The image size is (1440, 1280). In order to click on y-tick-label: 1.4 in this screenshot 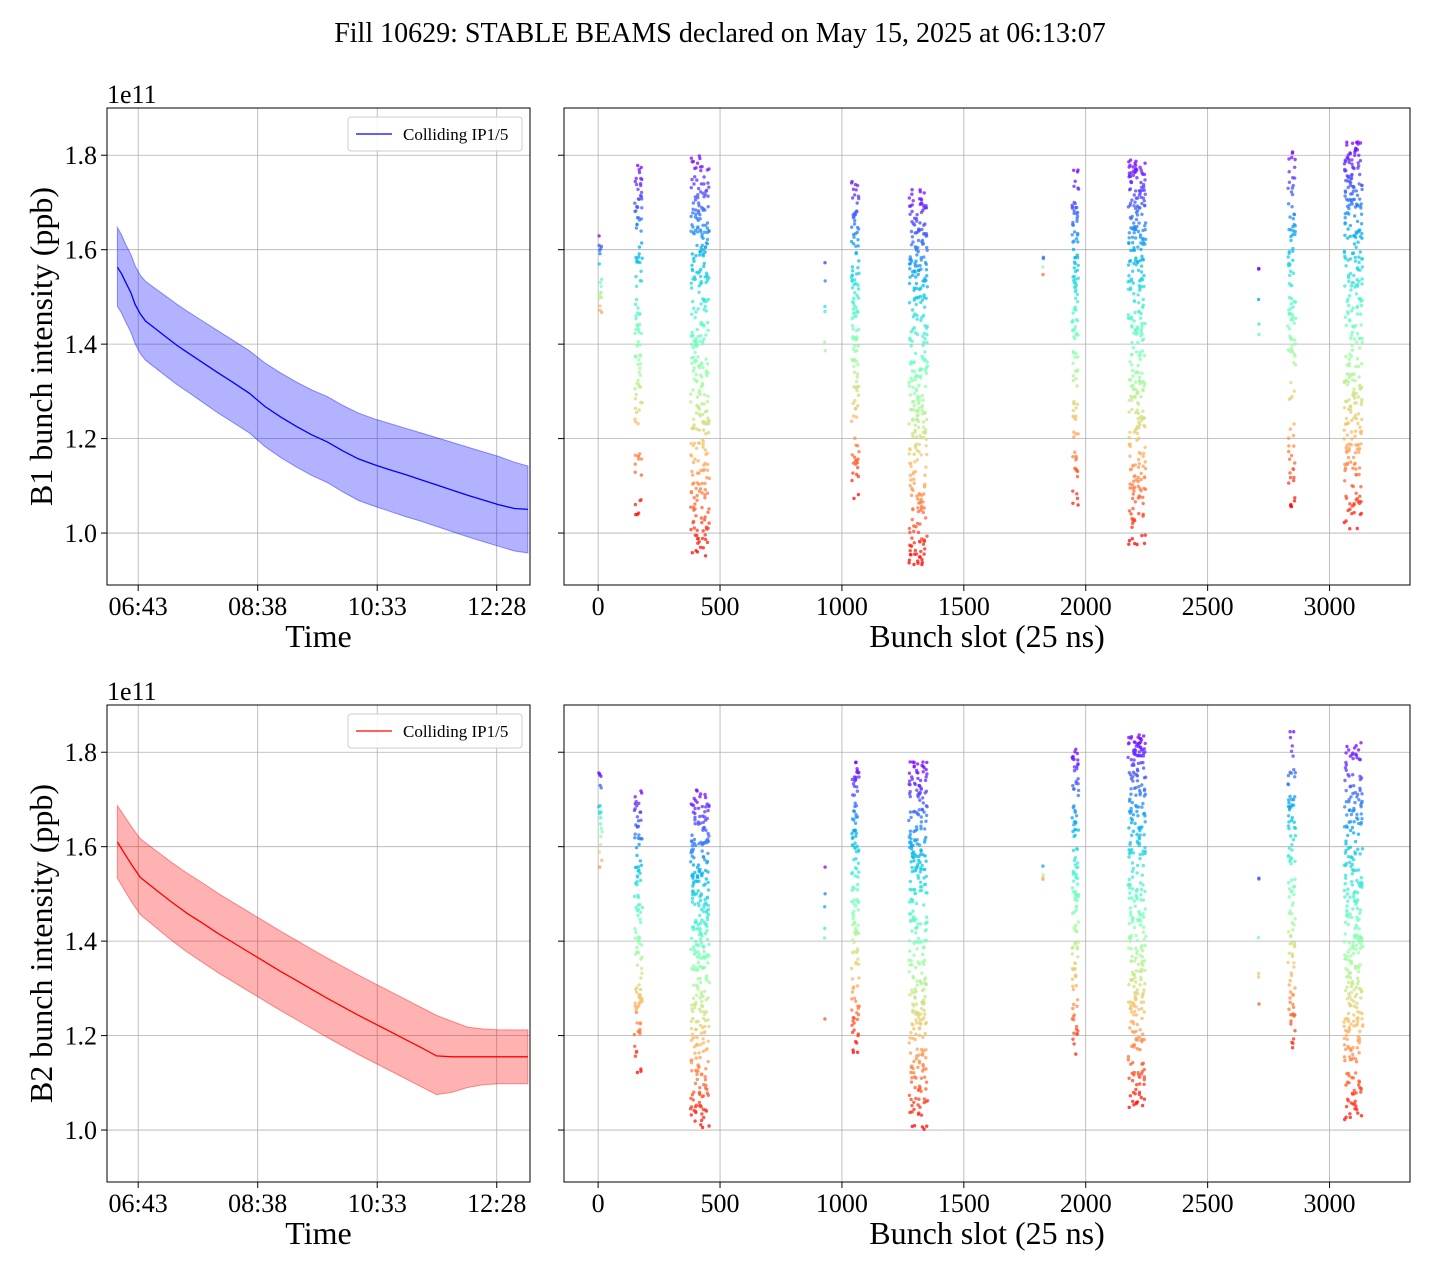, I will do `click(81, 941)`.